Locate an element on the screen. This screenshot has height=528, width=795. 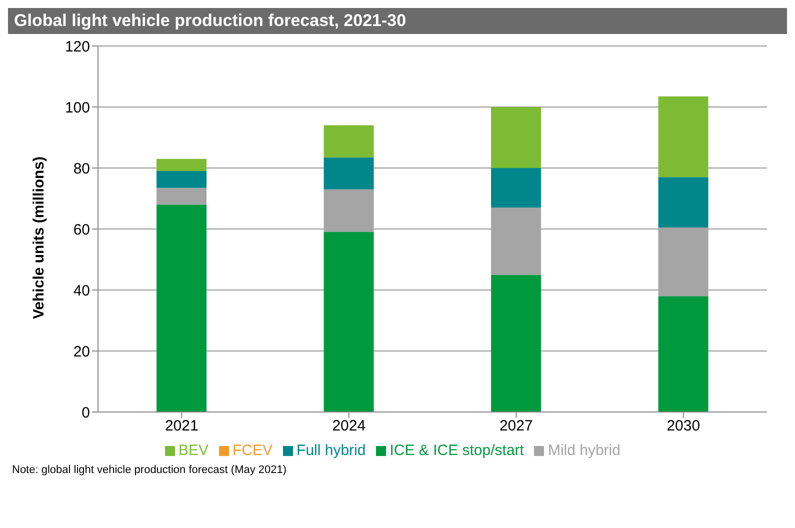
x-tick-label: 2030 is located at coordinates (683, 426).